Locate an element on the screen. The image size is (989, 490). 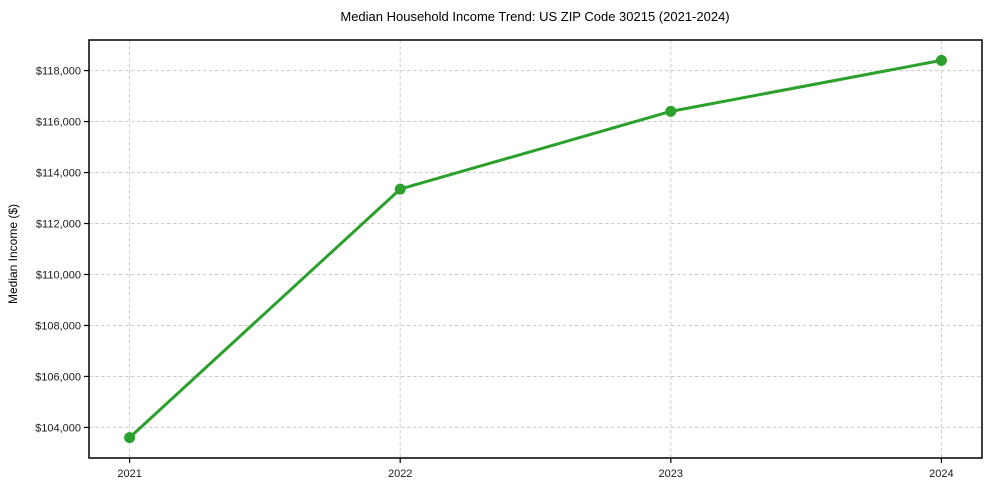
y-tick-label: $112,000 is located at coordinates (58, 225).